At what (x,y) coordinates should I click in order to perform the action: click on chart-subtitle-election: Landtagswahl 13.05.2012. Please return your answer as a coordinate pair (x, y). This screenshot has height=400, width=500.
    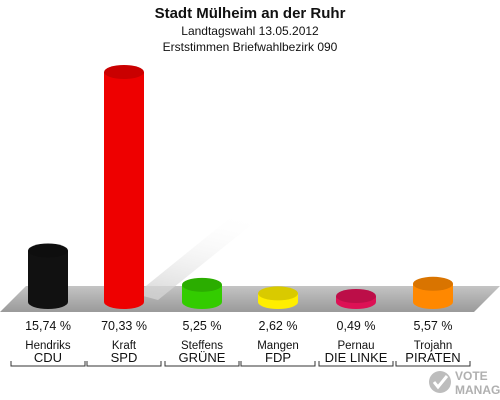
    Looking at the image, I should click on (250, 31).